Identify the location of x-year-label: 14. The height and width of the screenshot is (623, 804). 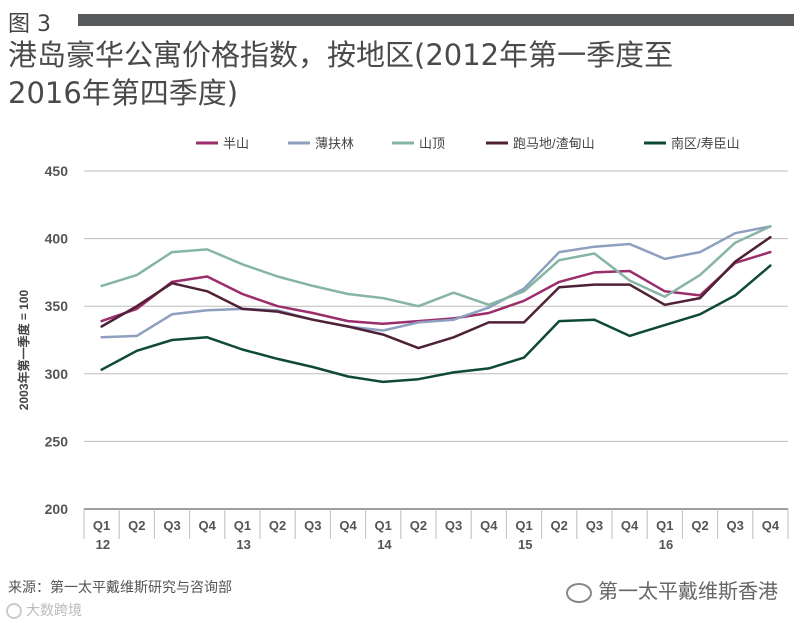
(384, 544).